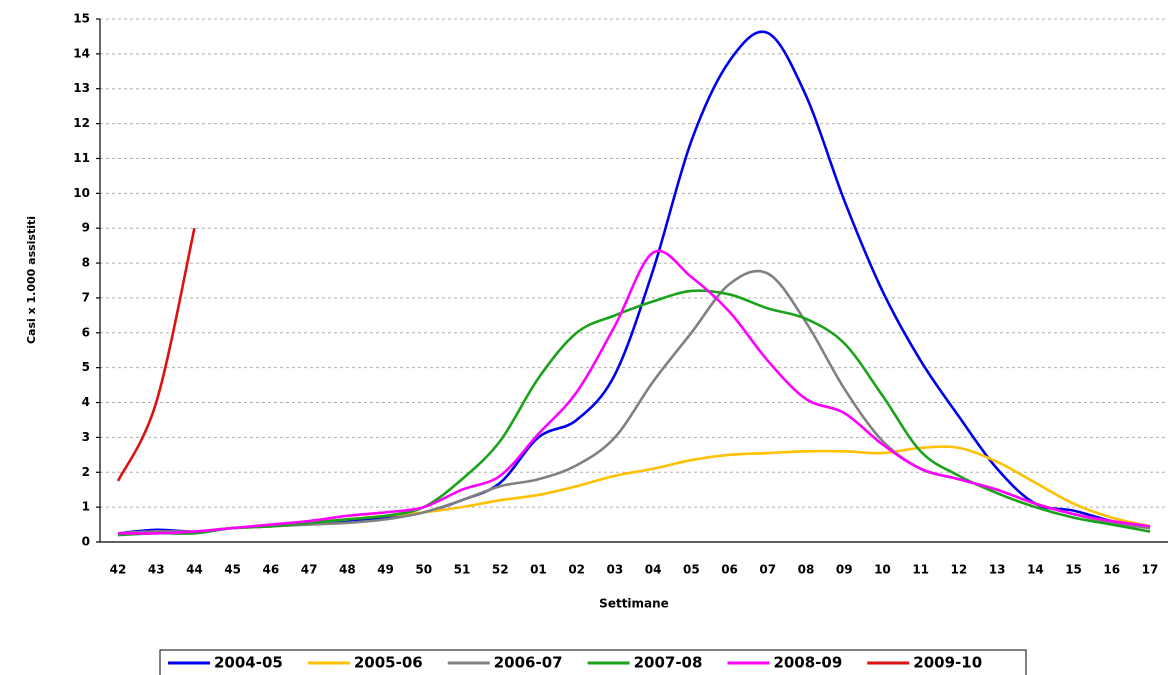  What do you see at coordinates (156, 570) in the screenshot?
I see `x-tick-label: 43` at bounding box center [156, 570].